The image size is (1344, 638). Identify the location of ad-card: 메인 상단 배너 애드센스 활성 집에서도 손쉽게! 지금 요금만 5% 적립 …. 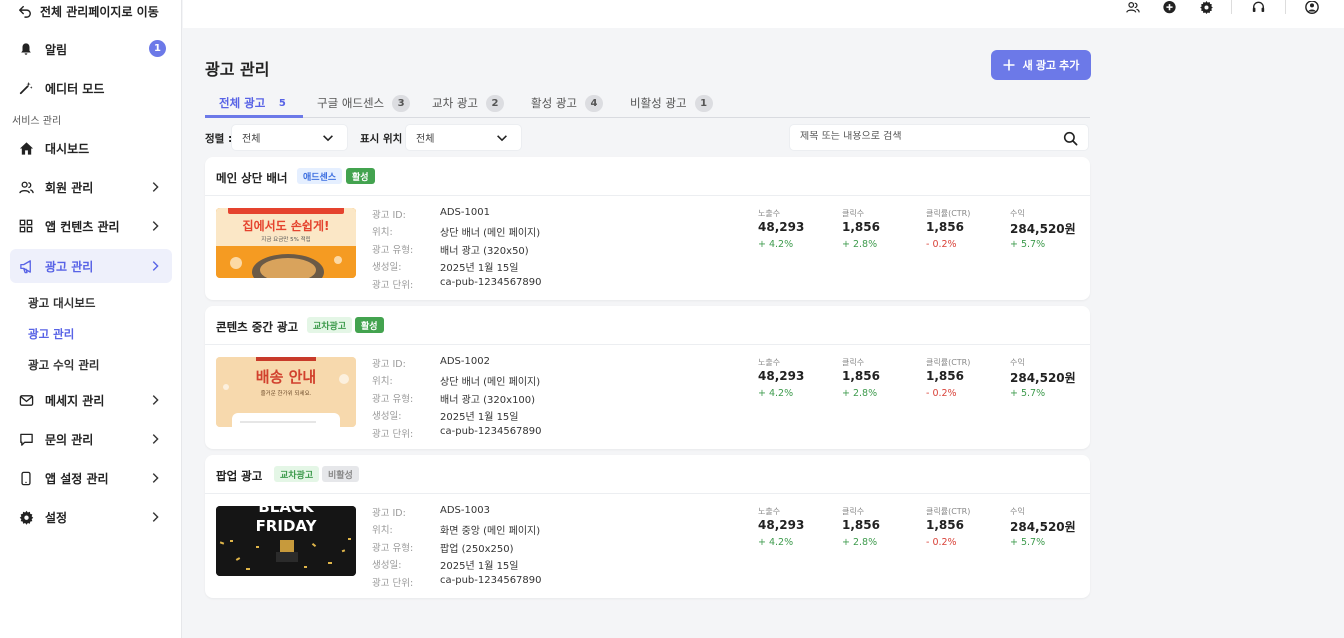
(647, 228).